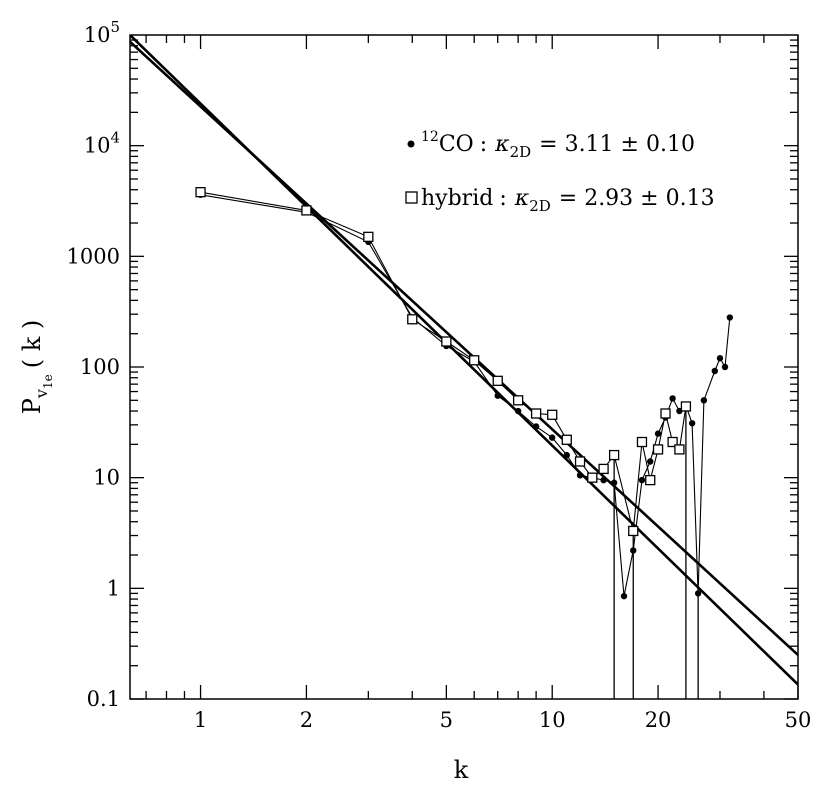 Image resolution: width=830 pixels, height=809 pixels. Describe the element at coordinates (106, 478) in the screenshot. I see `y-tick-label: 10` at that location.